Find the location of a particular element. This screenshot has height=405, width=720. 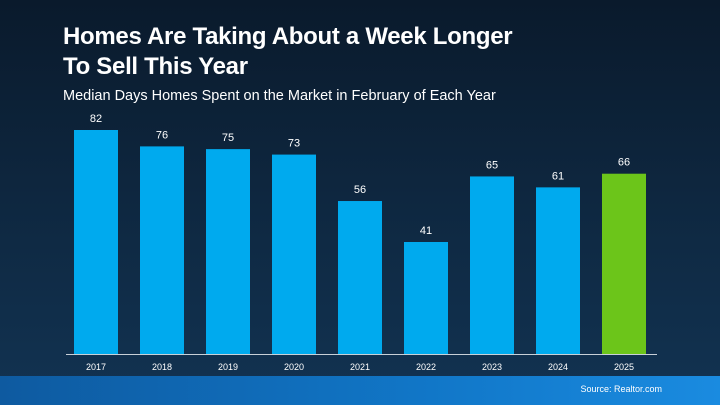

value-label: 76 is located at coordinates (162, 135).